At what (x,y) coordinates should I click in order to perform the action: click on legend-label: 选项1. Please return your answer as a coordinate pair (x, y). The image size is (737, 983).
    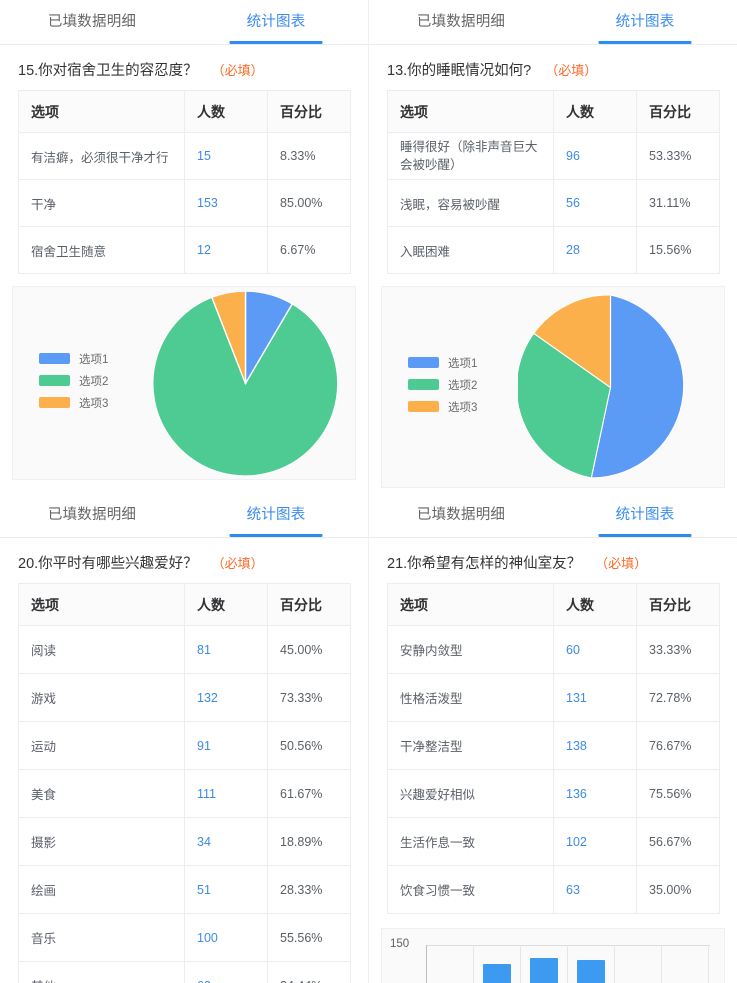
    Looking at the image, I should click on (463, 363).